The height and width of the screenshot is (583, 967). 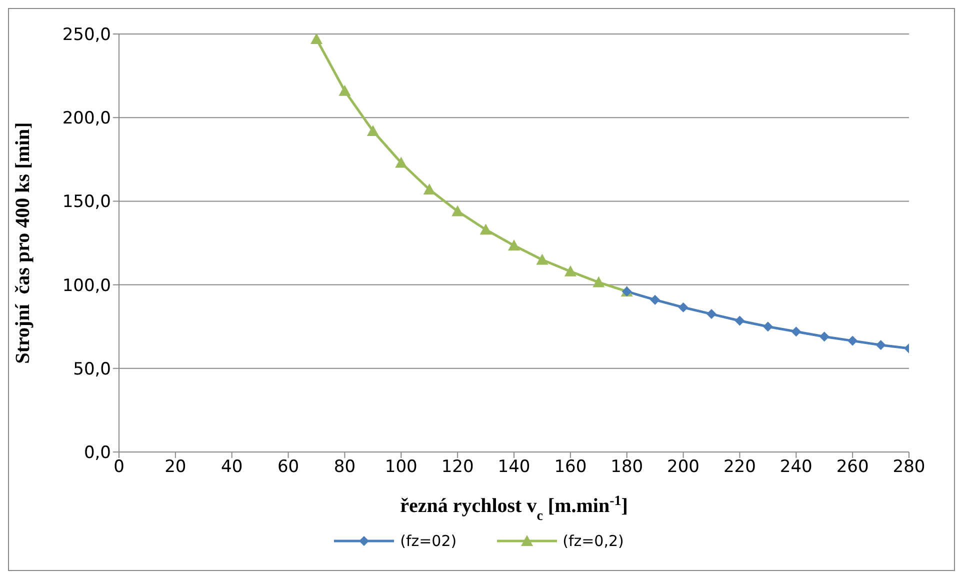 I want to click on x-tick-label: 160, so click(x=570, y=467).